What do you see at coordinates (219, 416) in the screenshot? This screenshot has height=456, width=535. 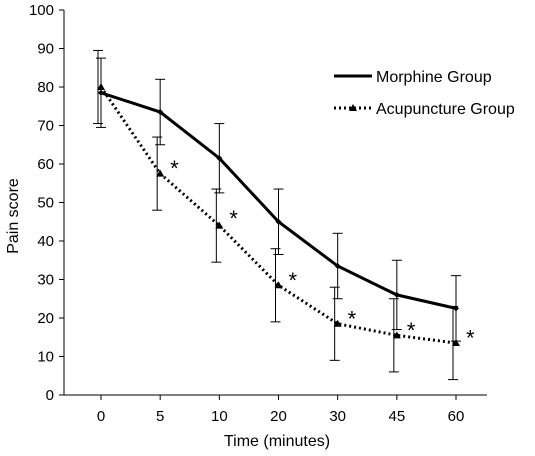 I see `x-tick-label: 10` at bounding box center [219, 416].